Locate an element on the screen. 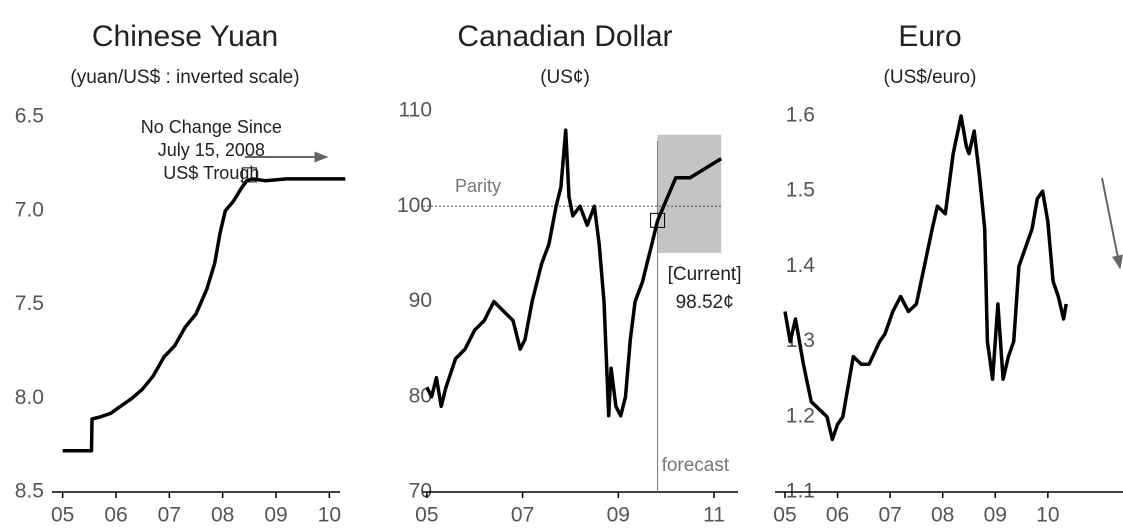 This screenshot has width=1123, height=531. chart-subtitle: (US¢) is located at coordinates (565, 77).